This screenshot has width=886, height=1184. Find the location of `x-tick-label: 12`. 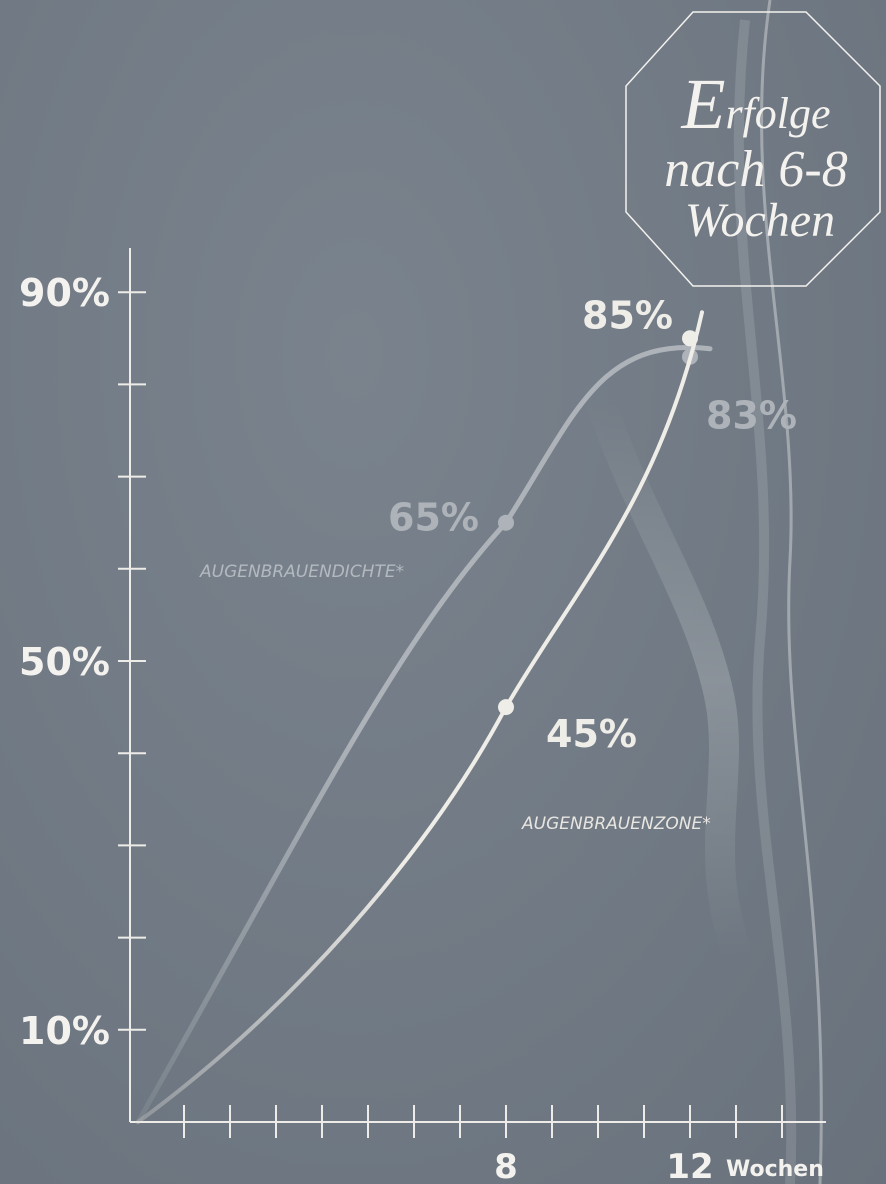

x-tick-label: 12 is located at coordinates (689, 1165).